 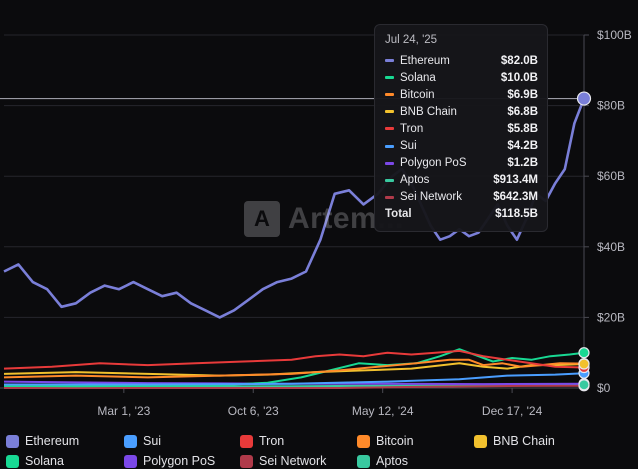 What do you see at coordinates (519, 77) in the screenshot?
I see `tooltip-series-value: $10.0B` at bounding box center [519, 77].